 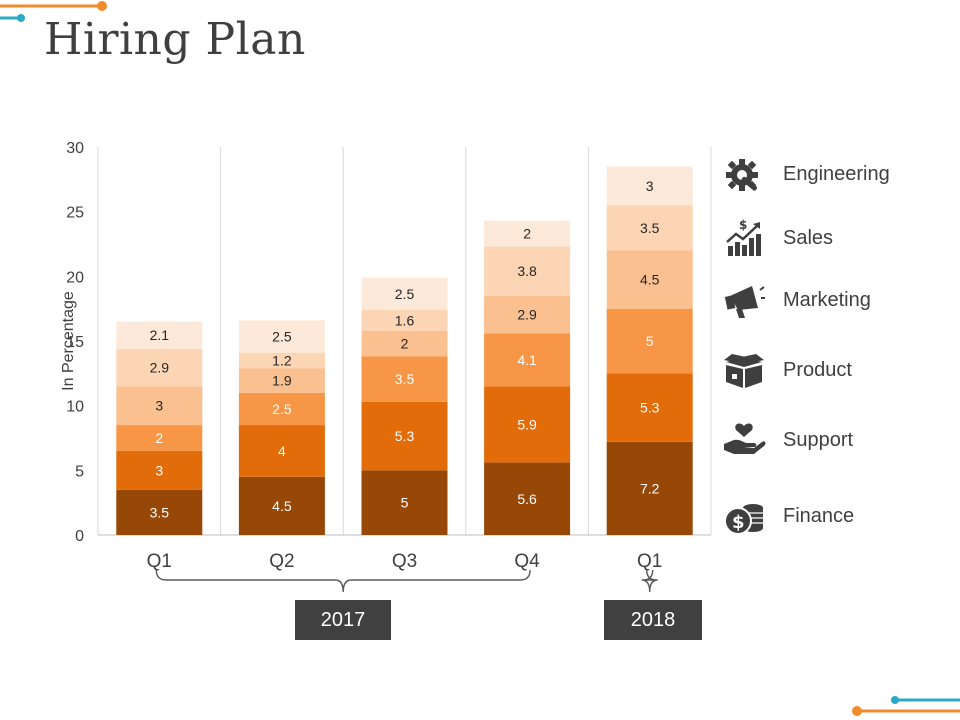 I want to click on legend-item-finance: $ Finance, so click(x=837, y=516).